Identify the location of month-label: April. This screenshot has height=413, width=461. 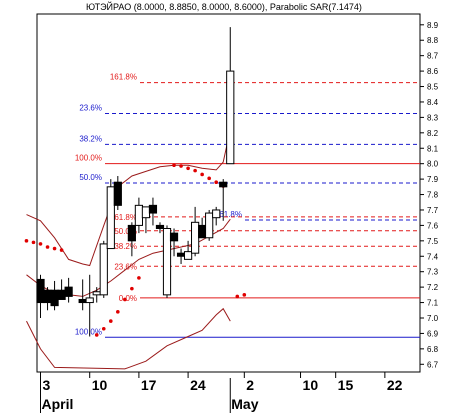
(58, 404).